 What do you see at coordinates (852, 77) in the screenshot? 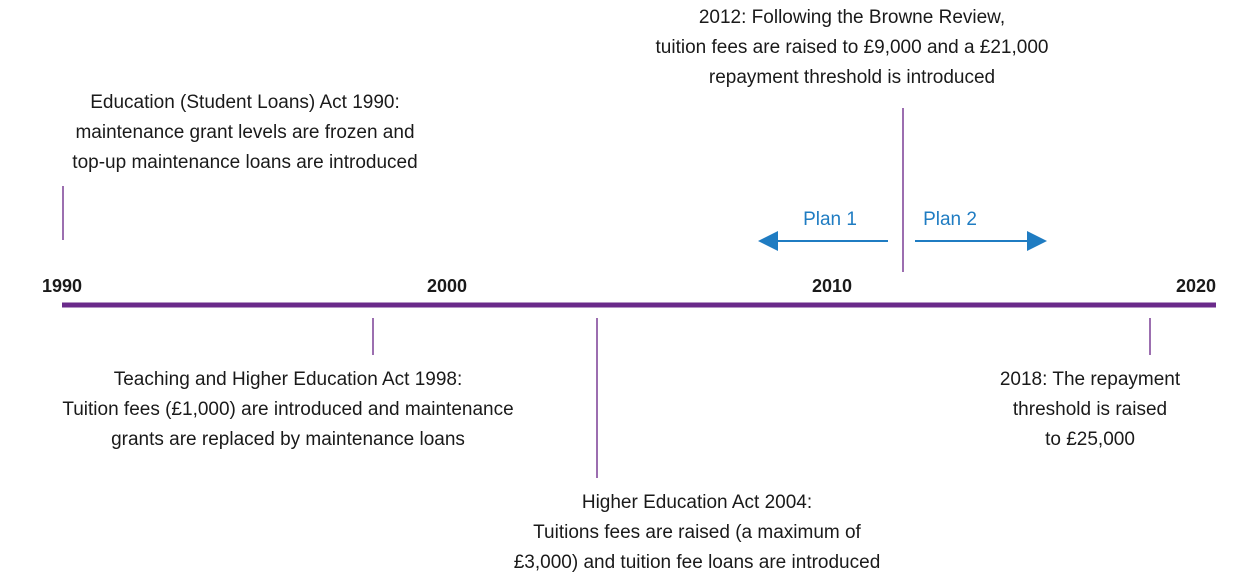
I see `event-text: repayment threshold is introduced` at bounding box center [852, 77].